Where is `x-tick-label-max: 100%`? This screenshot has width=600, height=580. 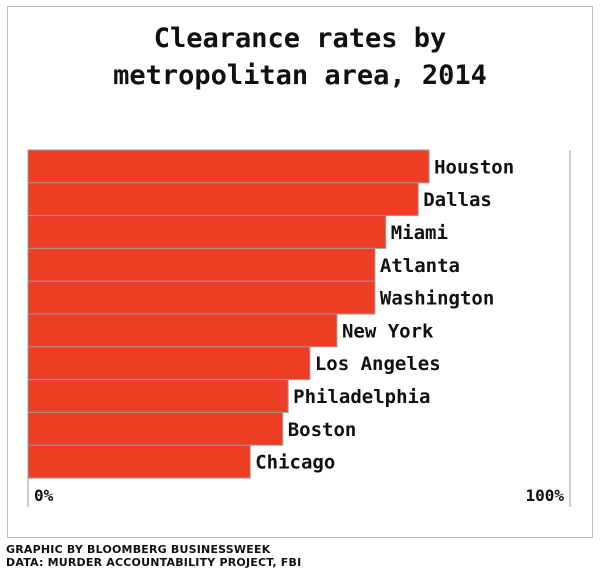
x-tick-label-max: 100% is located at coordinates (544, 495).